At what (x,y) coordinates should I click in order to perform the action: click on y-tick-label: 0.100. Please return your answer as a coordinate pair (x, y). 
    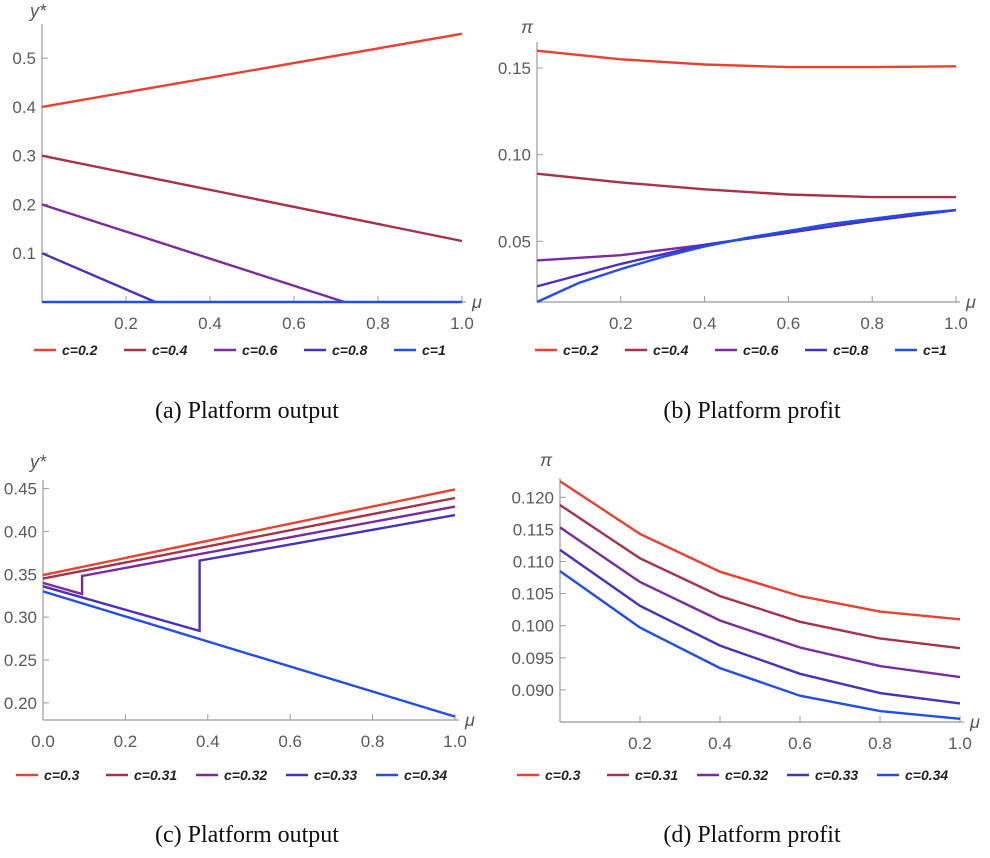
    Looking at the image, I should click on (532, 626).